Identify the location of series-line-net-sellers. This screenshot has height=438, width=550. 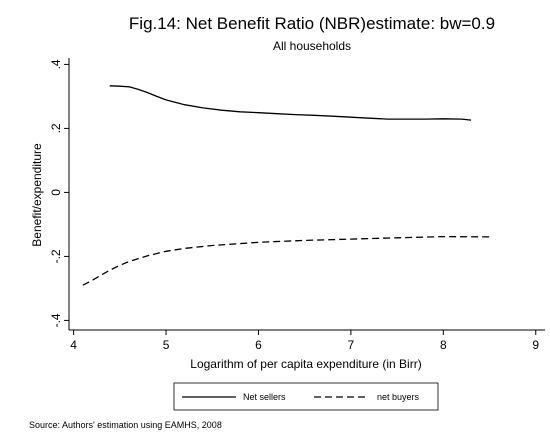
(290, 103).